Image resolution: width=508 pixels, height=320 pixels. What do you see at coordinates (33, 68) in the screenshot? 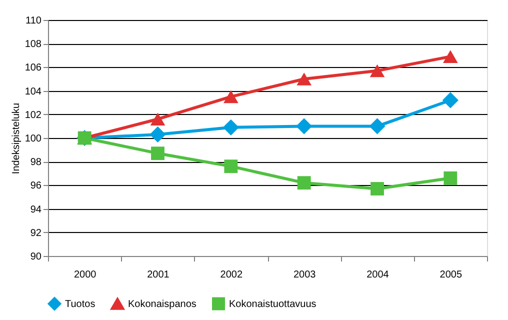
I see `y-tick-label: 106` at bounding box center [33, 68].